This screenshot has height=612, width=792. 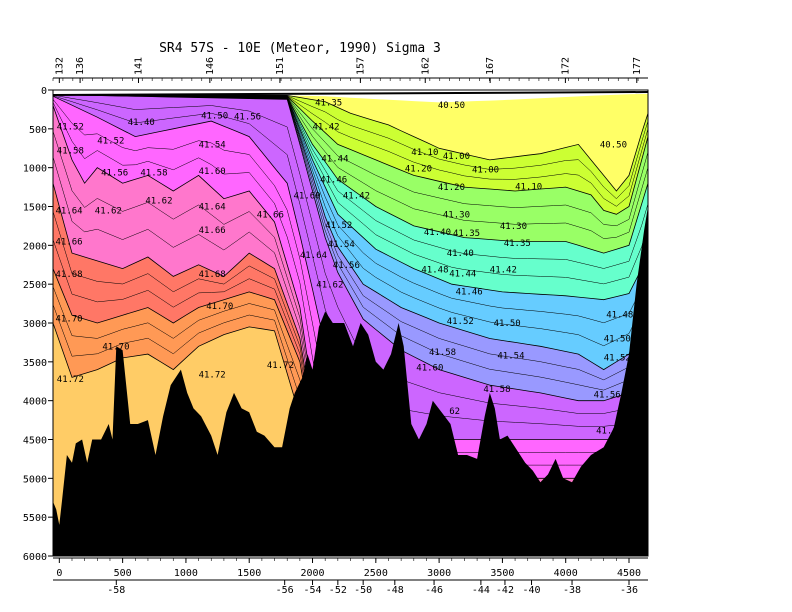 What do you see at coordinates (360, 66) in the screenshot?
I see `station-tick-label: 157` at bounding box center [360, 66].